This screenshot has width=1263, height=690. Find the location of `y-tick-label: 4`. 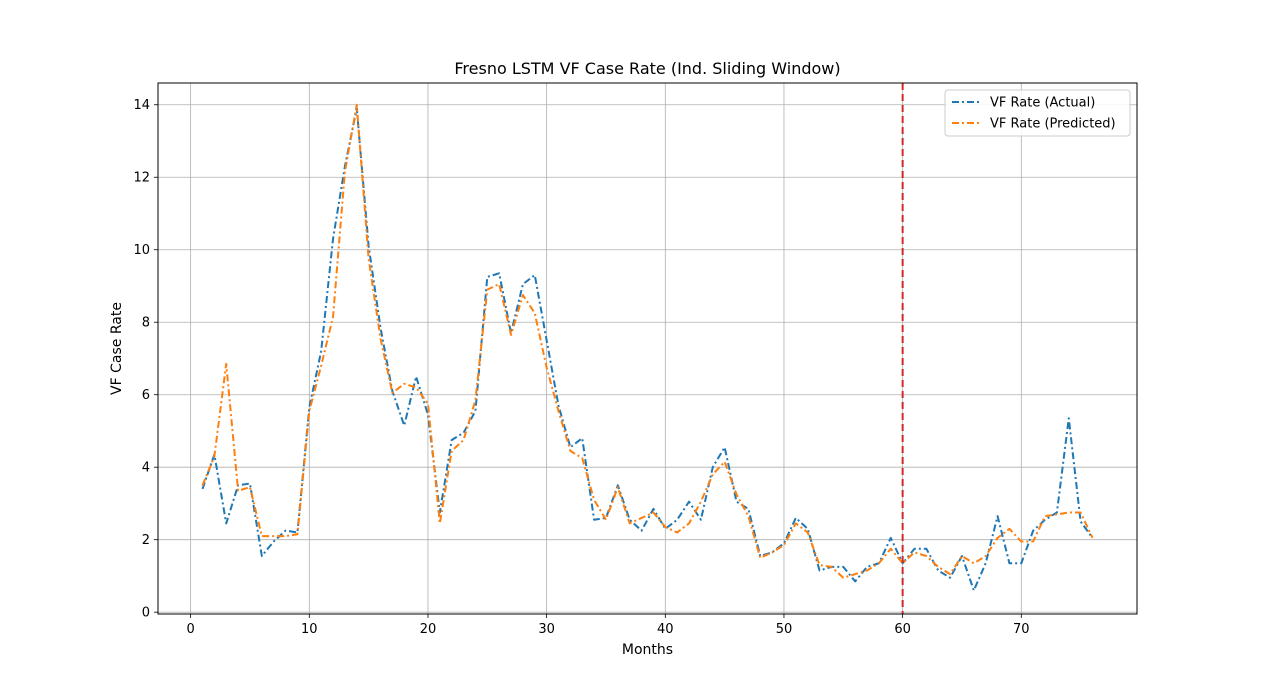

y-tick-label: 4 is located at coordinates (146, 468).